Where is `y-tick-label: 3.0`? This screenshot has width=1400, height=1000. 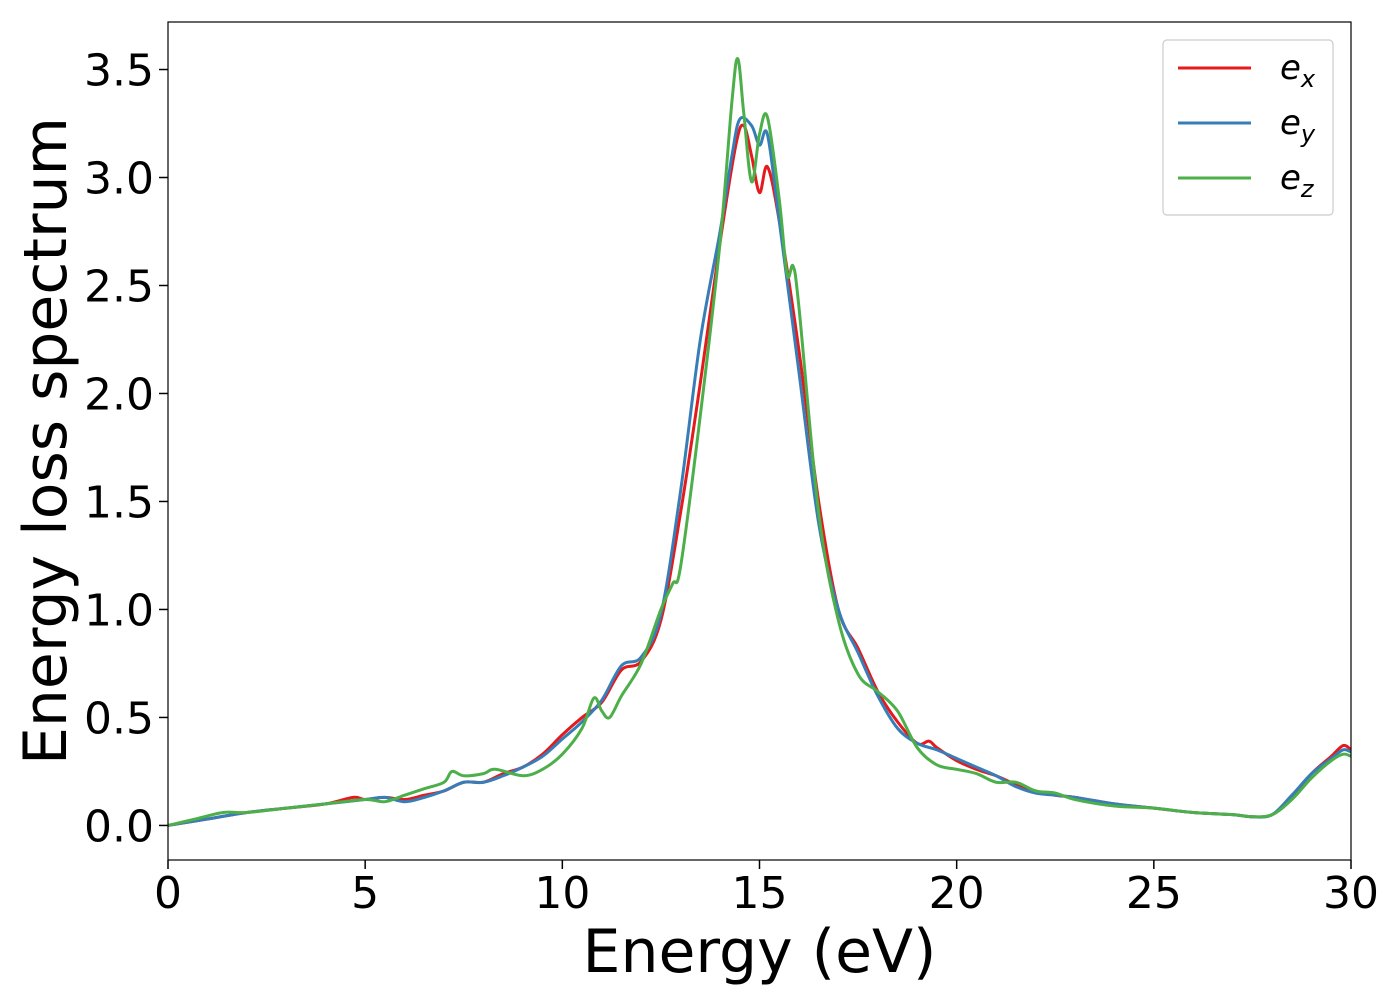
y-tick-label: 3.0 is located at coordinates (119, 179).